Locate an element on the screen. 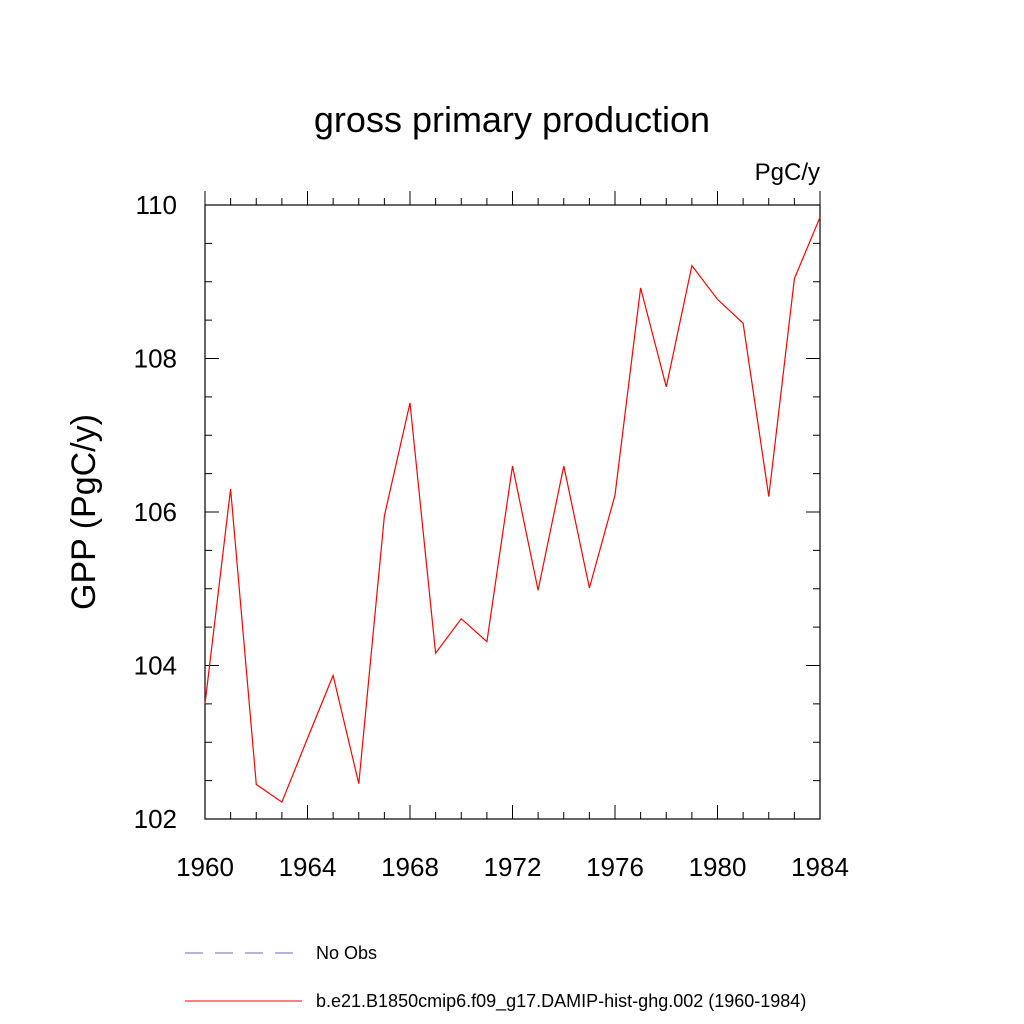 The width and height of the screenshot is (1024, 1024). chart-title: gross primary production is located at coordinates (512, 119).